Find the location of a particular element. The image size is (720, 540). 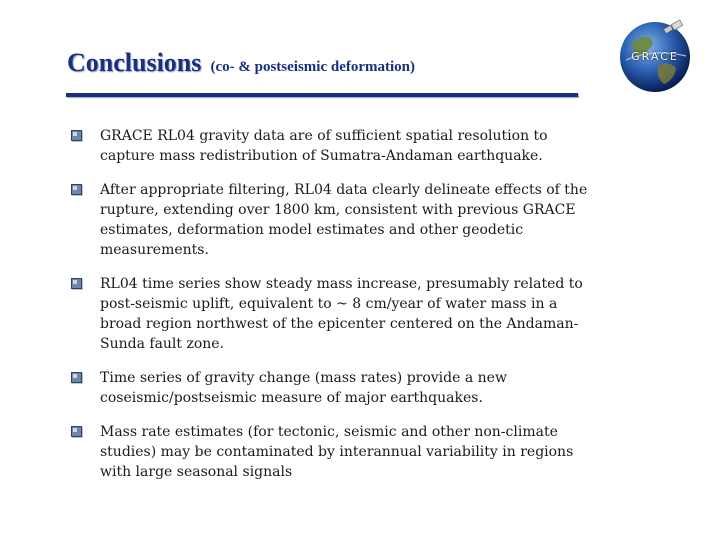

logo-text: GRACE is located at coordinates (655, 56).